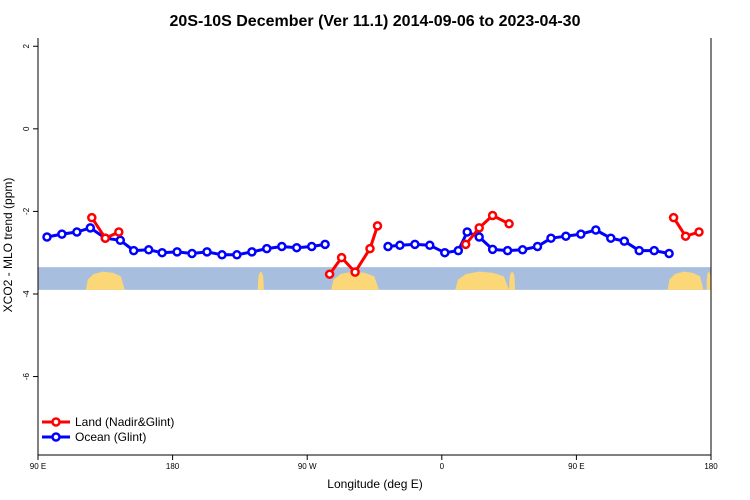 The height and width of the screenshot is (500, 750). I want to click on x-axis-label: Longitude (deg E), so click(374, 484).